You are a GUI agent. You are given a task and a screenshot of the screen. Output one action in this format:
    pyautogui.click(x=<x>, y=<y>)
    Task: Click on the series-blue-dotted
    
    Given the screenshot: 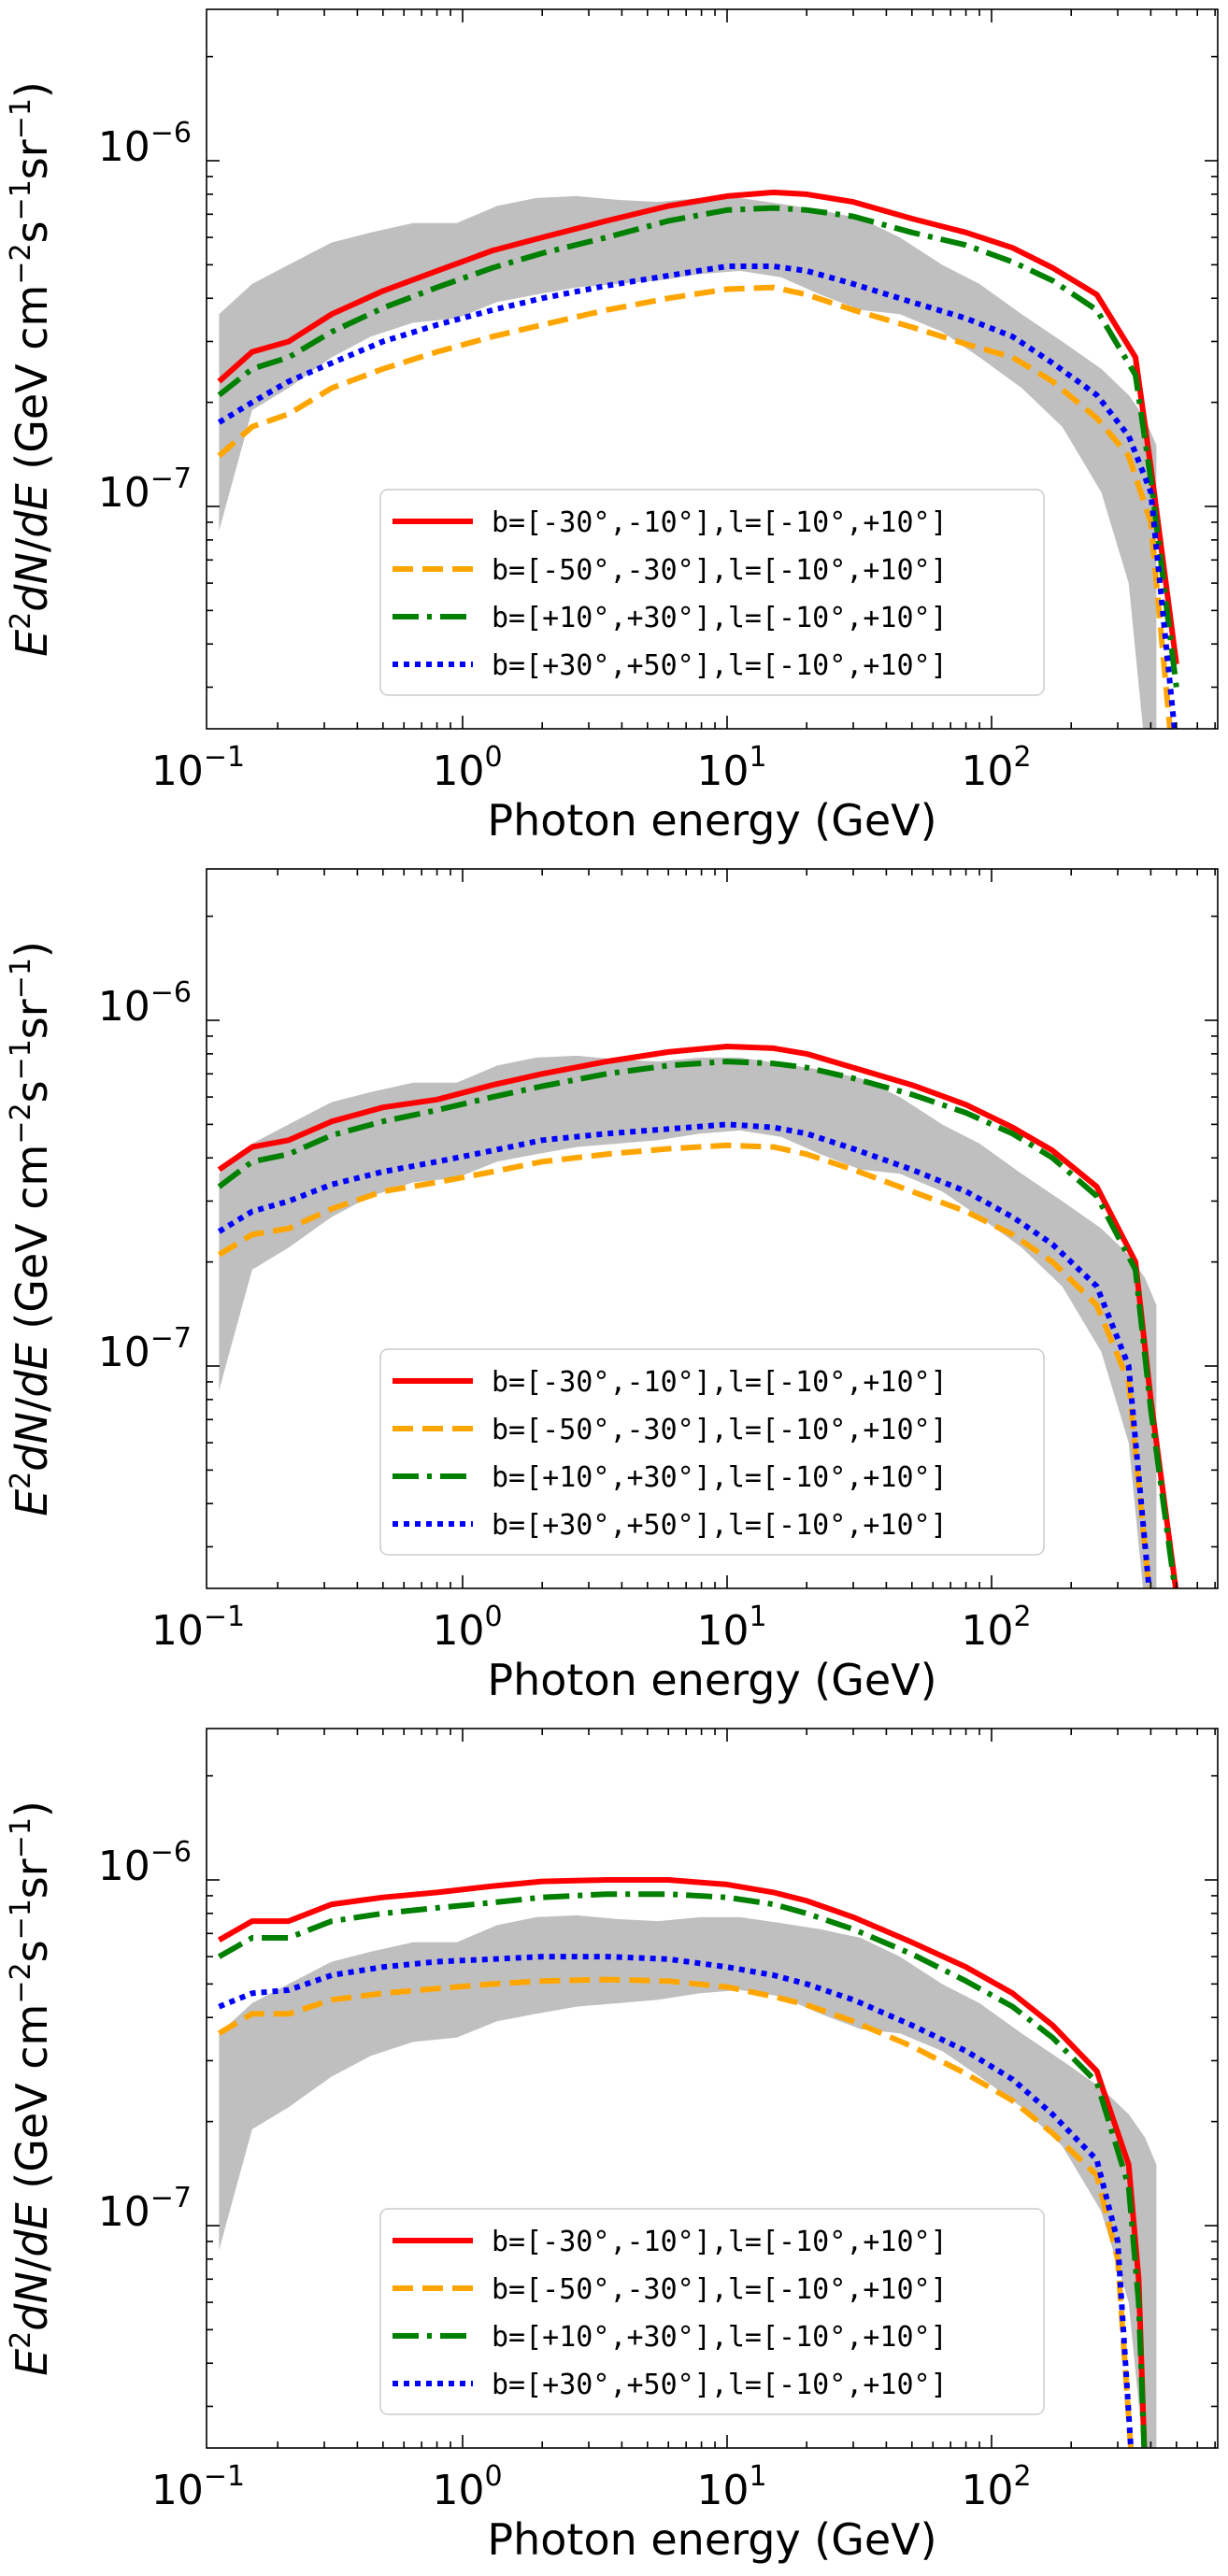 What is the action you would take?
    pyautogui.click(x=676, y=2201)
    